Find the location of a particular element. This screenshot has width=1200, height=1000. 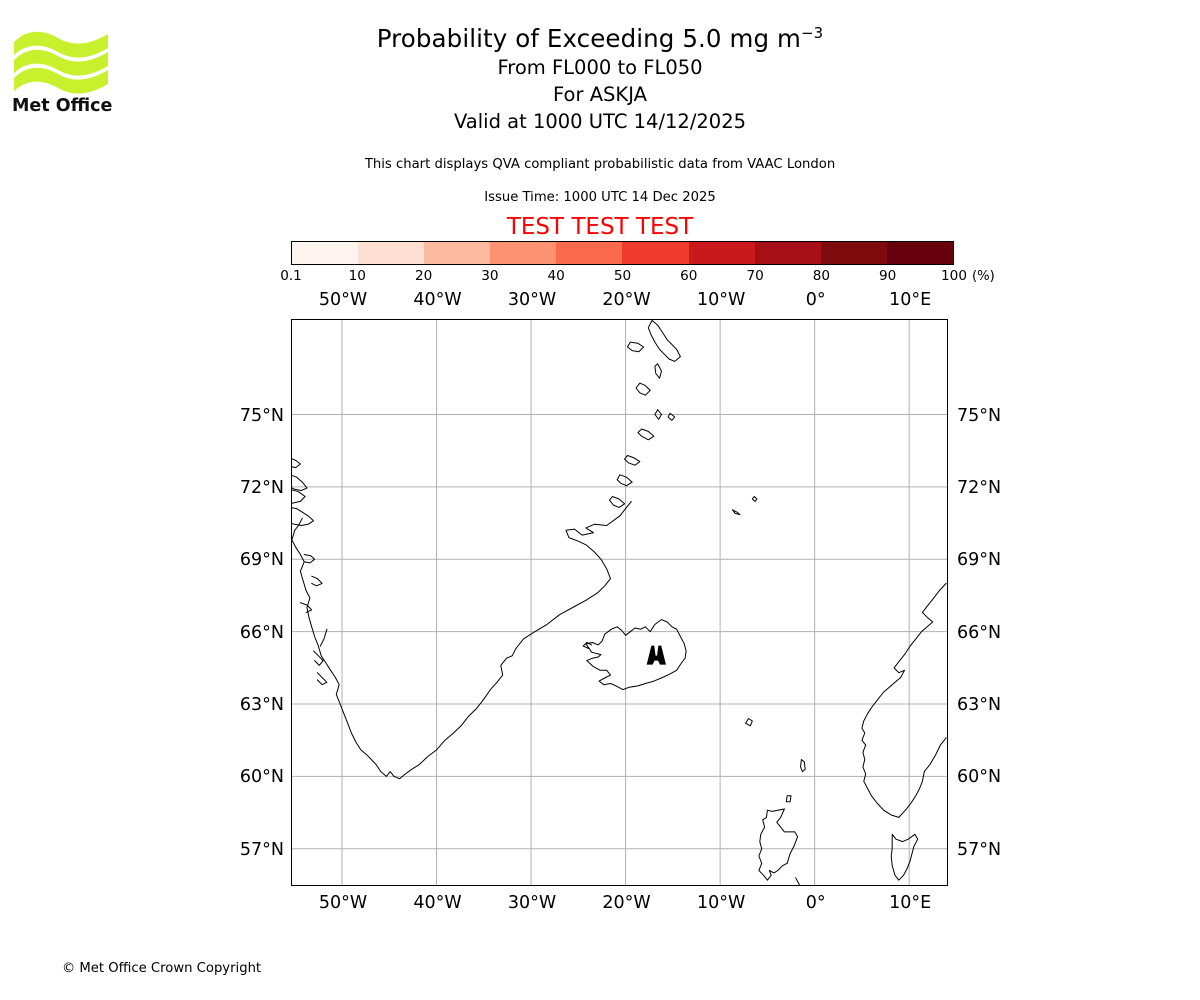

lat-label-right-69°N: 69°N is located at coordinates (979, 560).